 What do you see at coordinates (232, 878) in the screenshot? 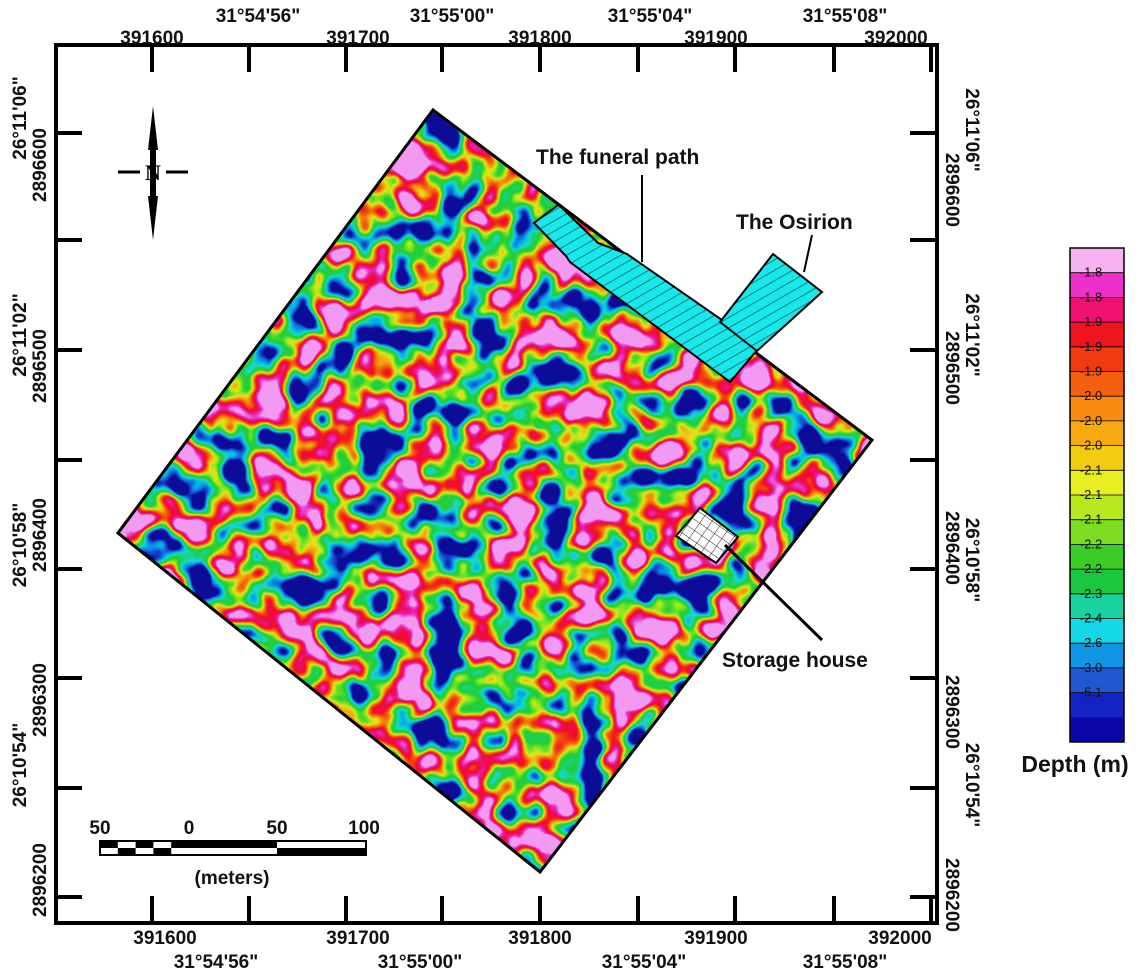
I see `scale-unit: (meters)` at bounding box center [232, 878].